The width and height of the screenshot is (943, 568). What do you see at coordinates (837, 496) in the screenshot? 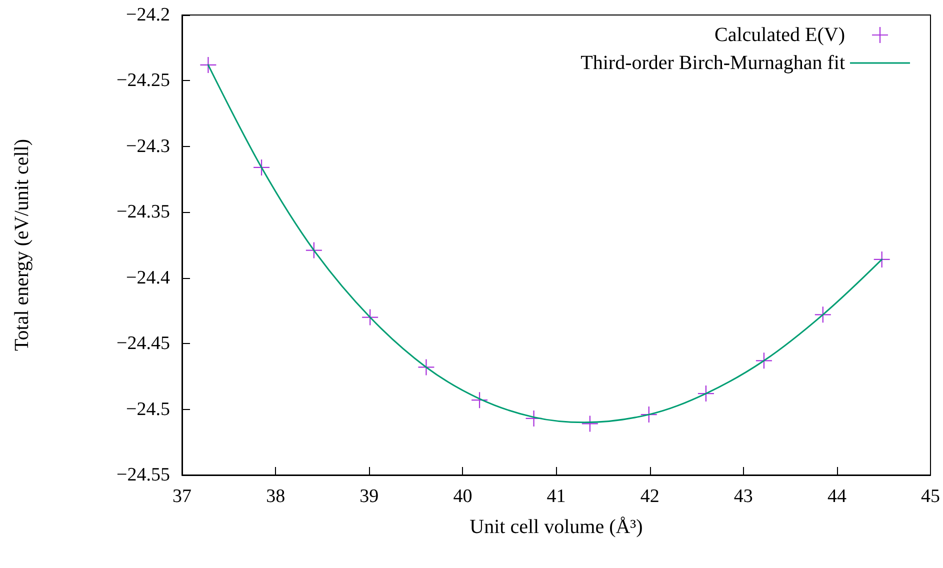
I see `x-tick-label: 44` at bounding box center [837, 496].